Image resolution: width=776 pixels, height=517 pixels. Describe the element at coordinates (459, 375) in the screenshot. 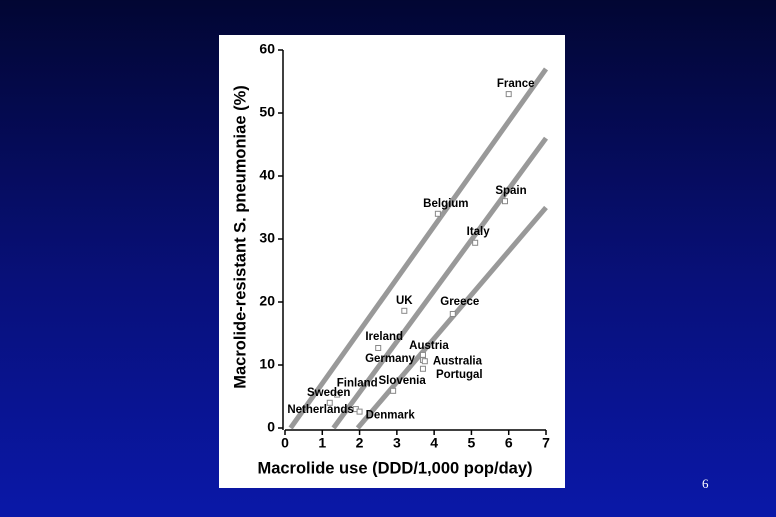

I see `point-label: Portugal` at that location.